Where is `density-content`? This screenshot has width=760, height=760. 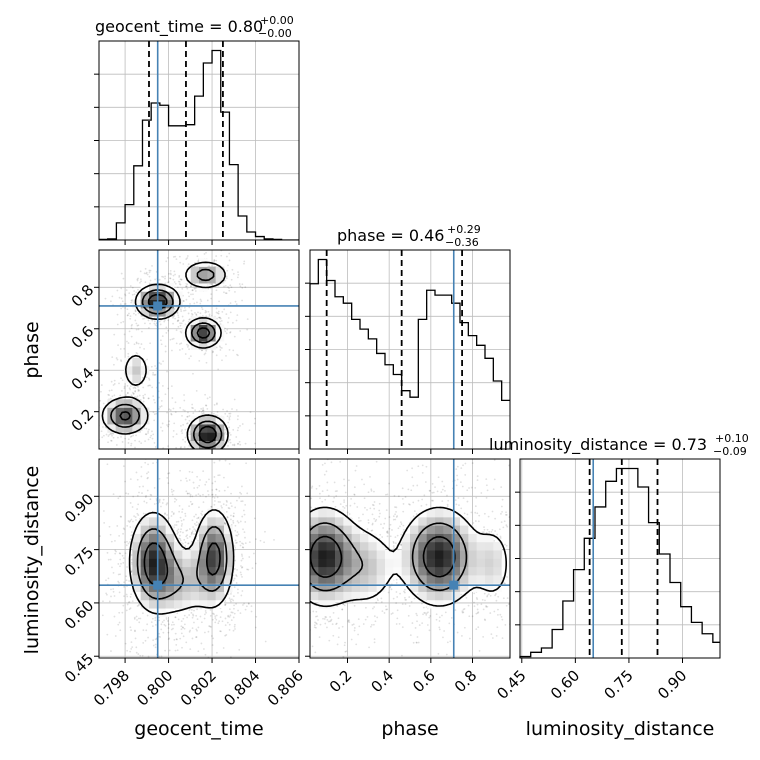 density-content is located at coordinates (402, 558).